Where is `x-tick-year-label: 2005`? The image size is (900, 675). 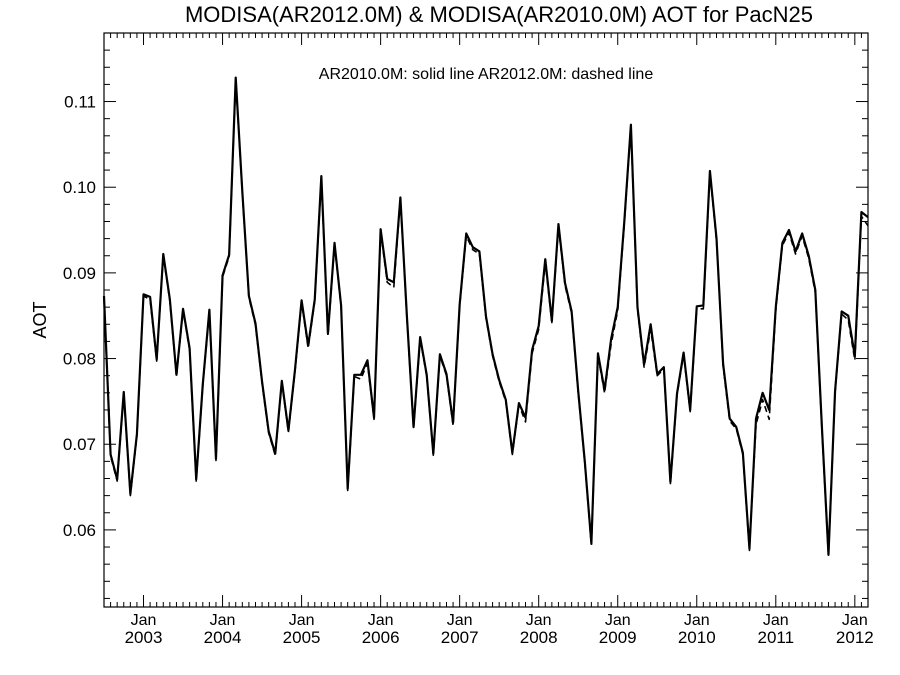
x-tick-year-label: 2005 is located at coordinates (302, 637).